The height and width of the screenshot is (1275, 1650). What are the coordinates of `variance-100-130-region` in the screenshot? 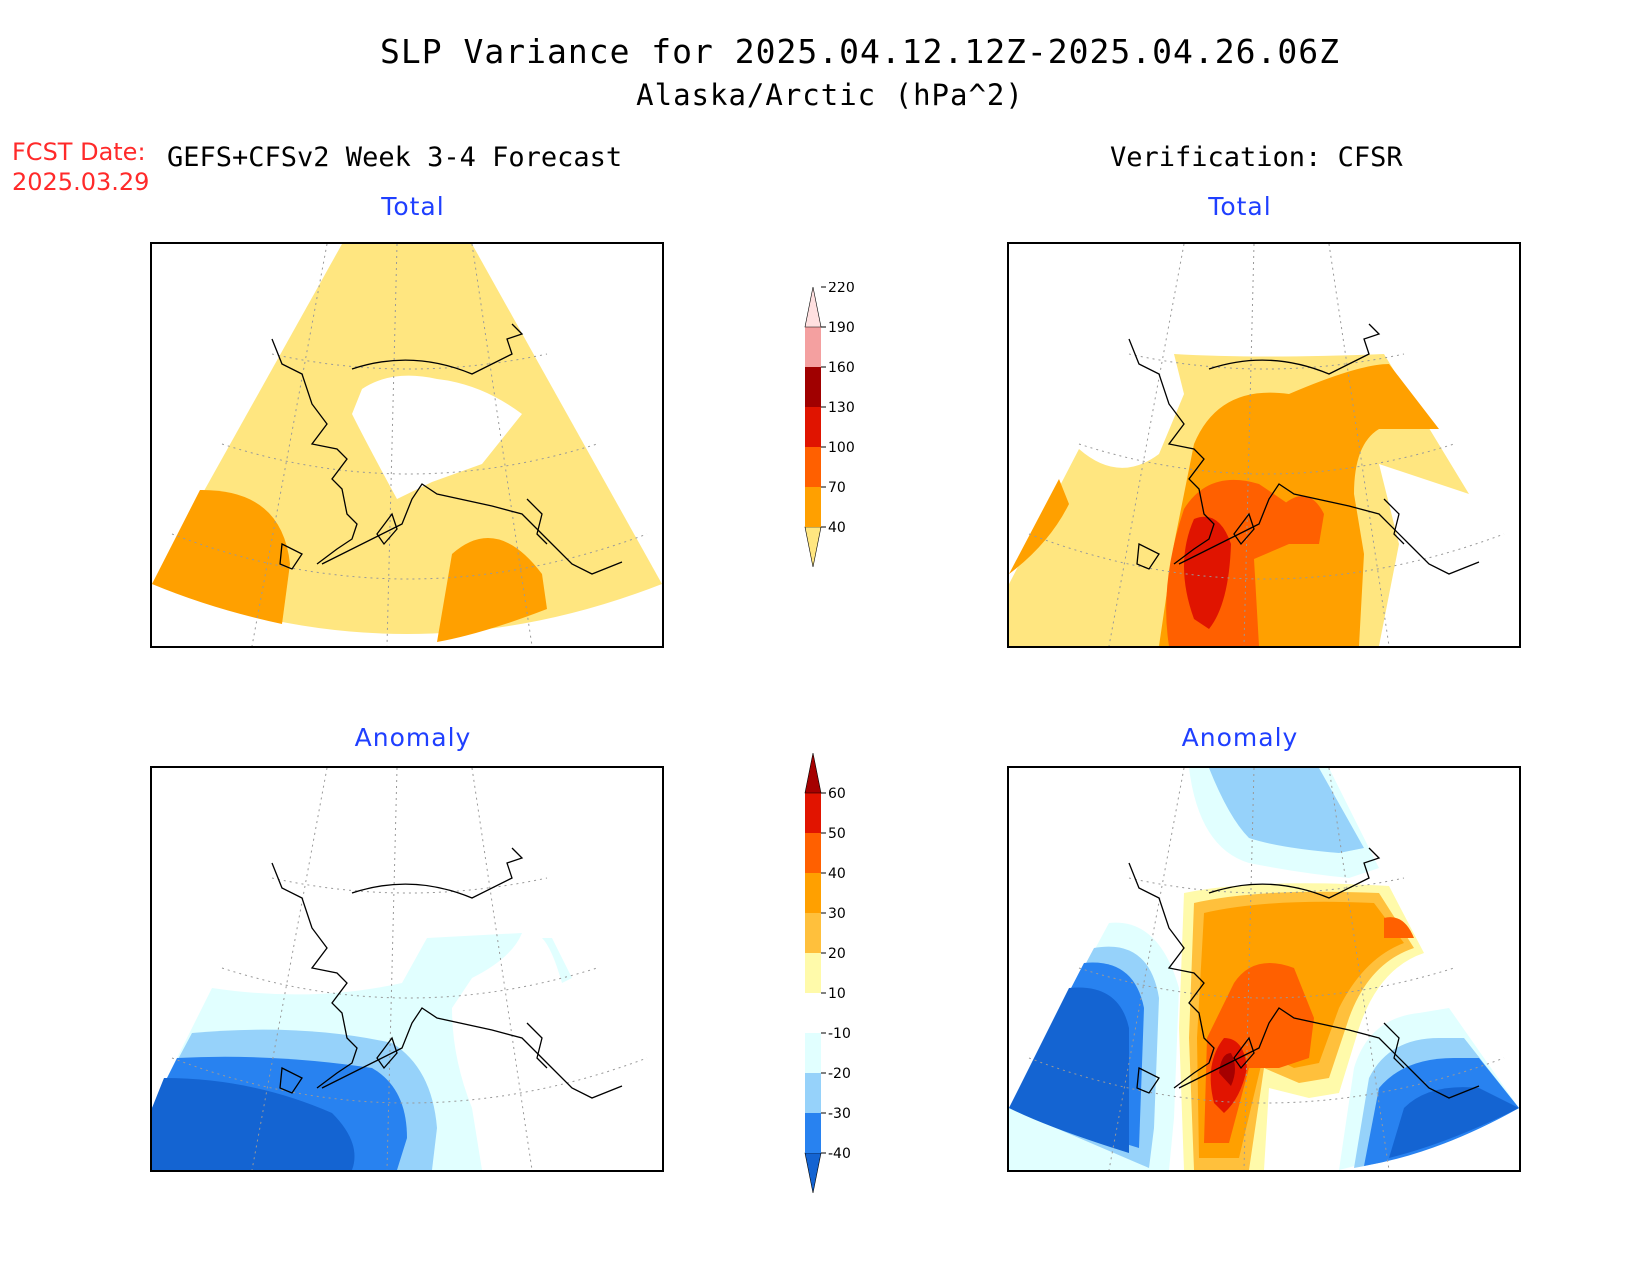 It's located at (1304, 520).